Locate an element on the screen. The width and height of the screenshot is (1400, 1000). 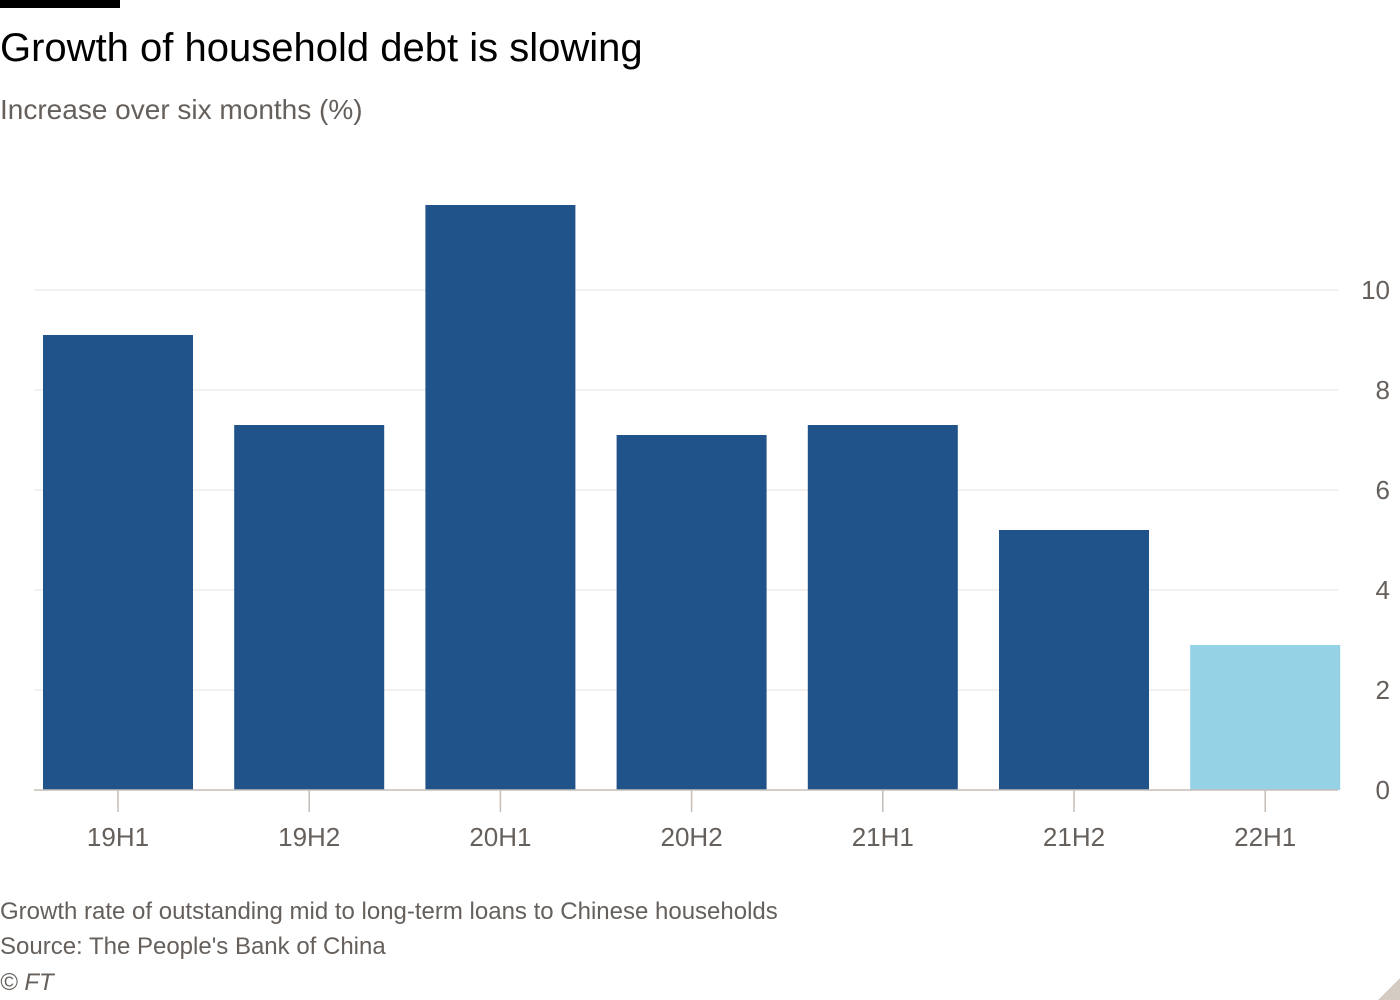
y-tick-label: 2 is located at coordinates (1383, 690).